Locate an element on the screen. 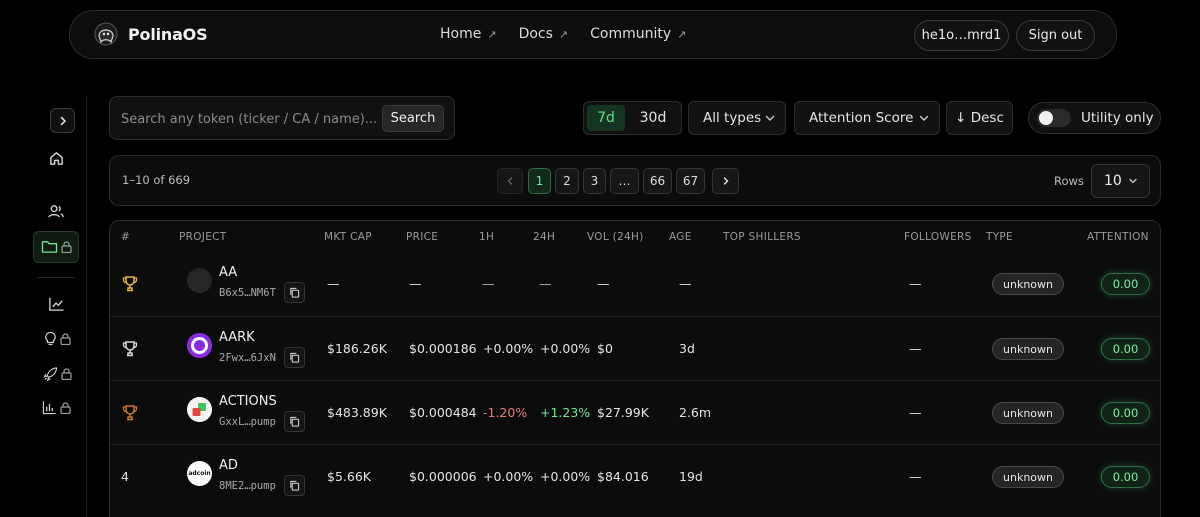  column-header-attention: ATTENTION is located at coordinates (1118, 237).